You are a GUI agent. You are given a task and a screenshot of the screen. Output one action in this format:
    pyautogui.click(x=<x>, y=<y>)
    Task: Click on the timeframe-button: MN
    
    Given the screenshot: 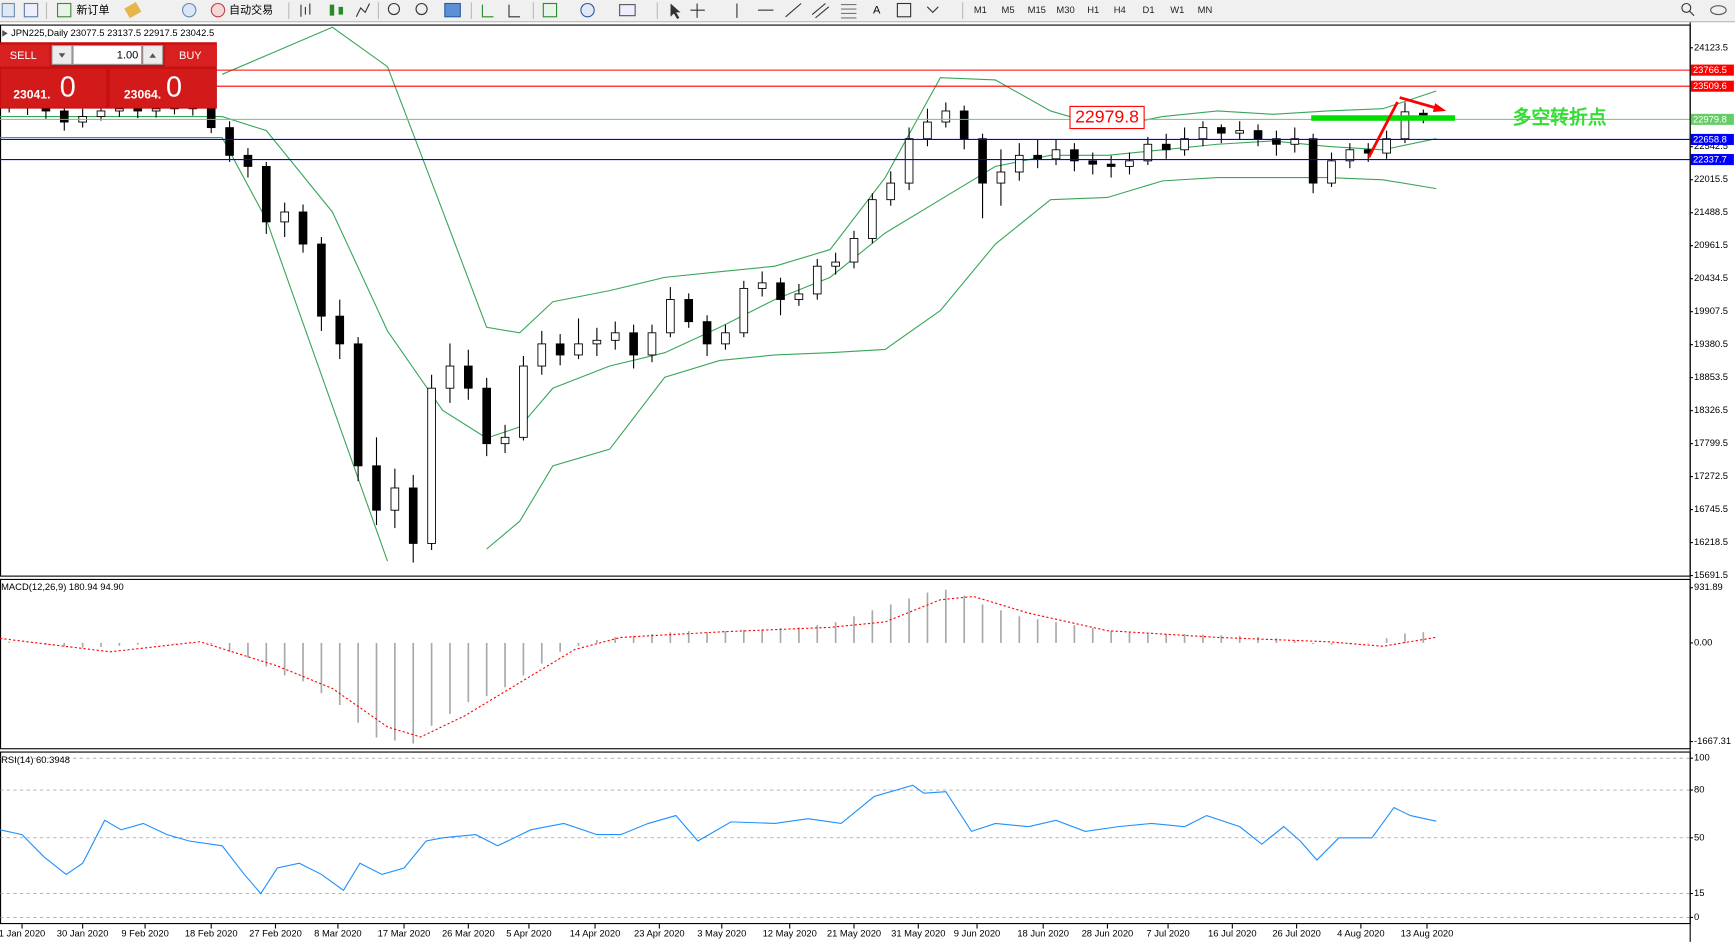 What is the action you would take?
    pyautogui.click(x=1205, y=9)
    